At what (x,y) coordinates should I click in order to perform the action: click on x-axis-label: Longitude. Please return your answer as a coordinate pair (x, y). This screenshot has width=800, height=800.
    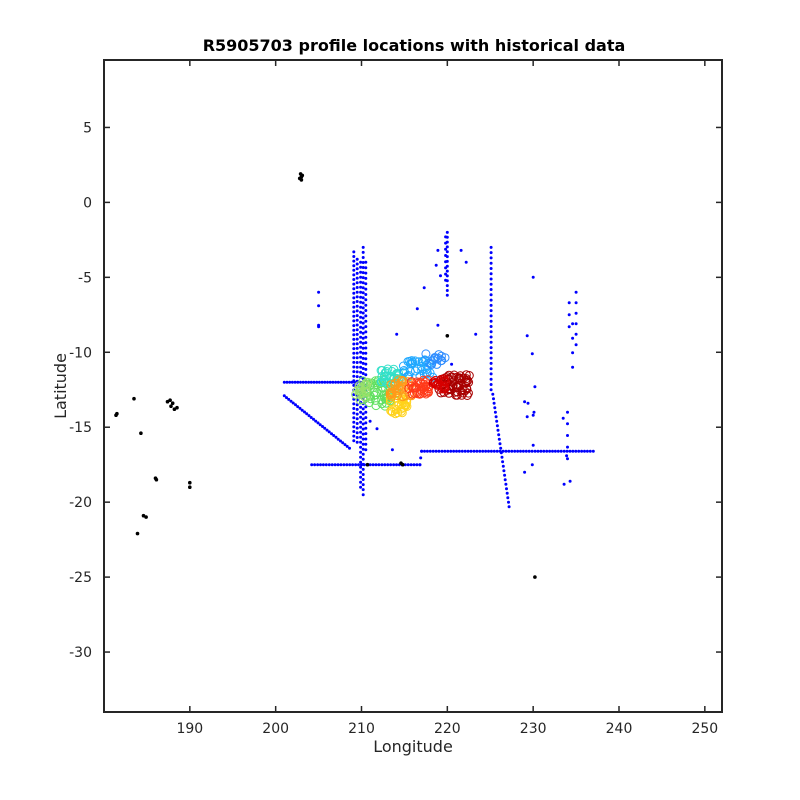
    Looking at the image, I should click on (413, 746).